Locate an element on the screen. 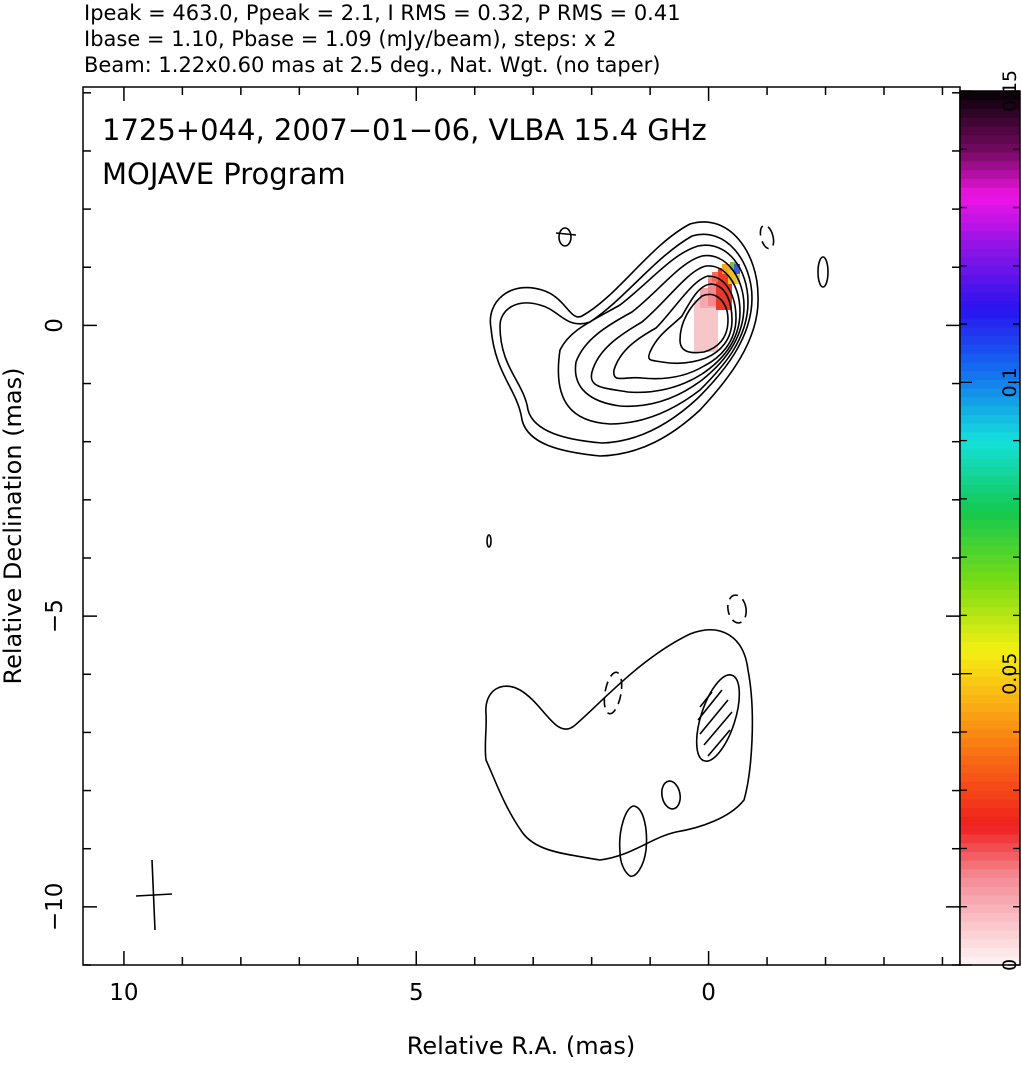 Image resolution: width=1022 pixels, height=1065 pixels. colorbar-ticks: 0 0.05 0.1 0.15 is located at coordinates (990, 520).